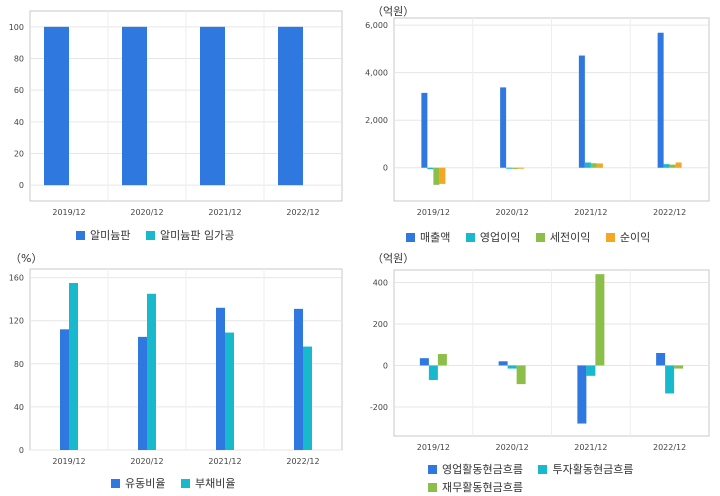 The width and height of the screenshot is (720, 496). I want to click on y-tick-label: 200, so click(380, 324).